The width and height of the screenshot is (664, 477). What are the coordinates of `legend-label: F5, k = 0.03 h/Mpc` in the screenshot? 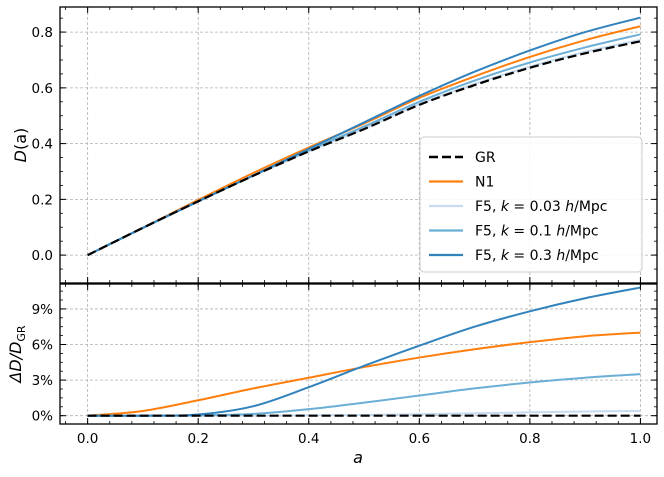 It's located at (541, 207).